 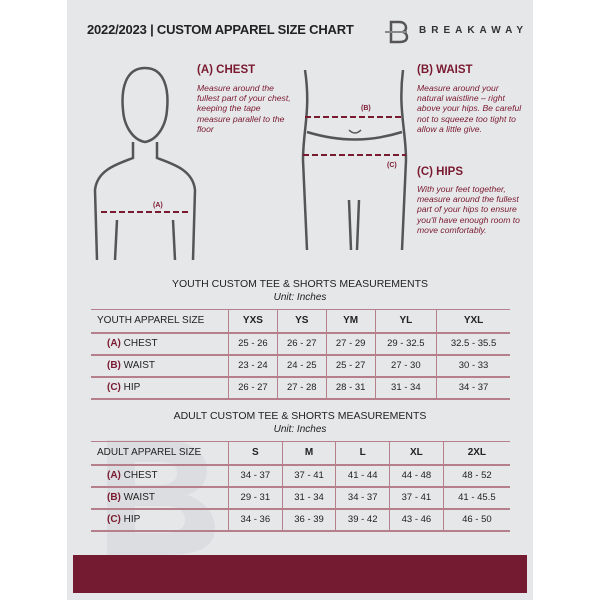 I want to click on header-label: YOUTH APPAREL SIZE, so click(x=160, y=321).